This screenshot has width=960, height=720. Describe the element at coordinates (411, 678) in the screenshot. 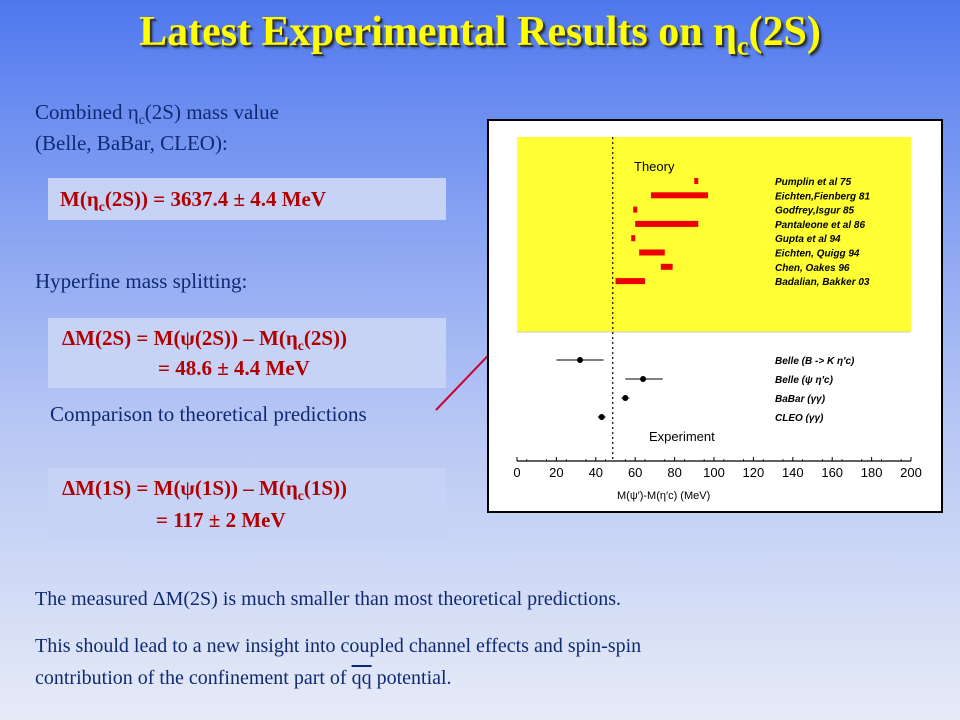

I see `conclusion-3-post: potential.` at that location.